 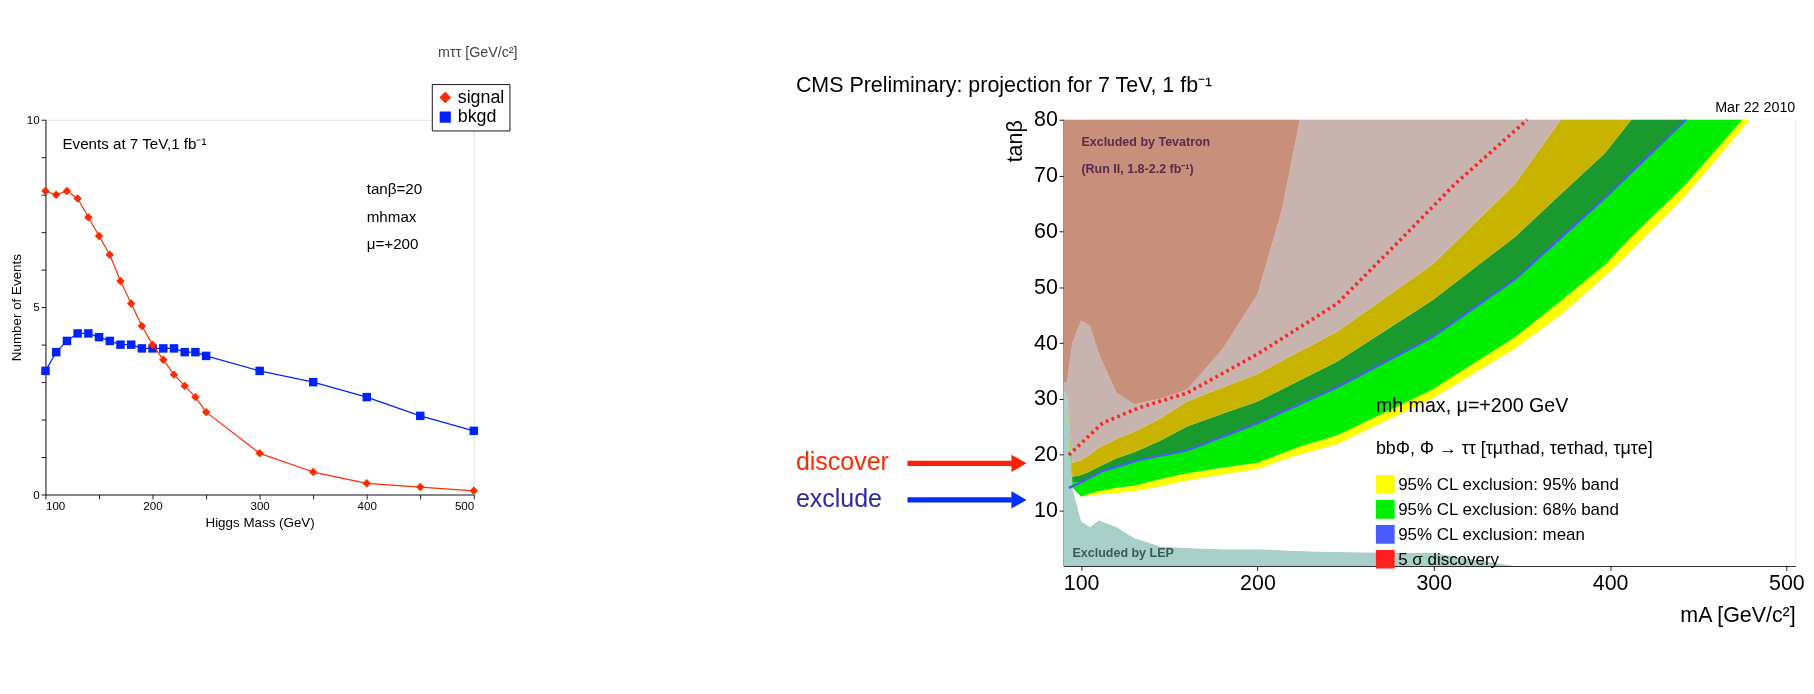 What do you see at coordinates (1045, 175) in the screenshot?
I see `y-tick-label: 70` at bounding box center [1045, 175].